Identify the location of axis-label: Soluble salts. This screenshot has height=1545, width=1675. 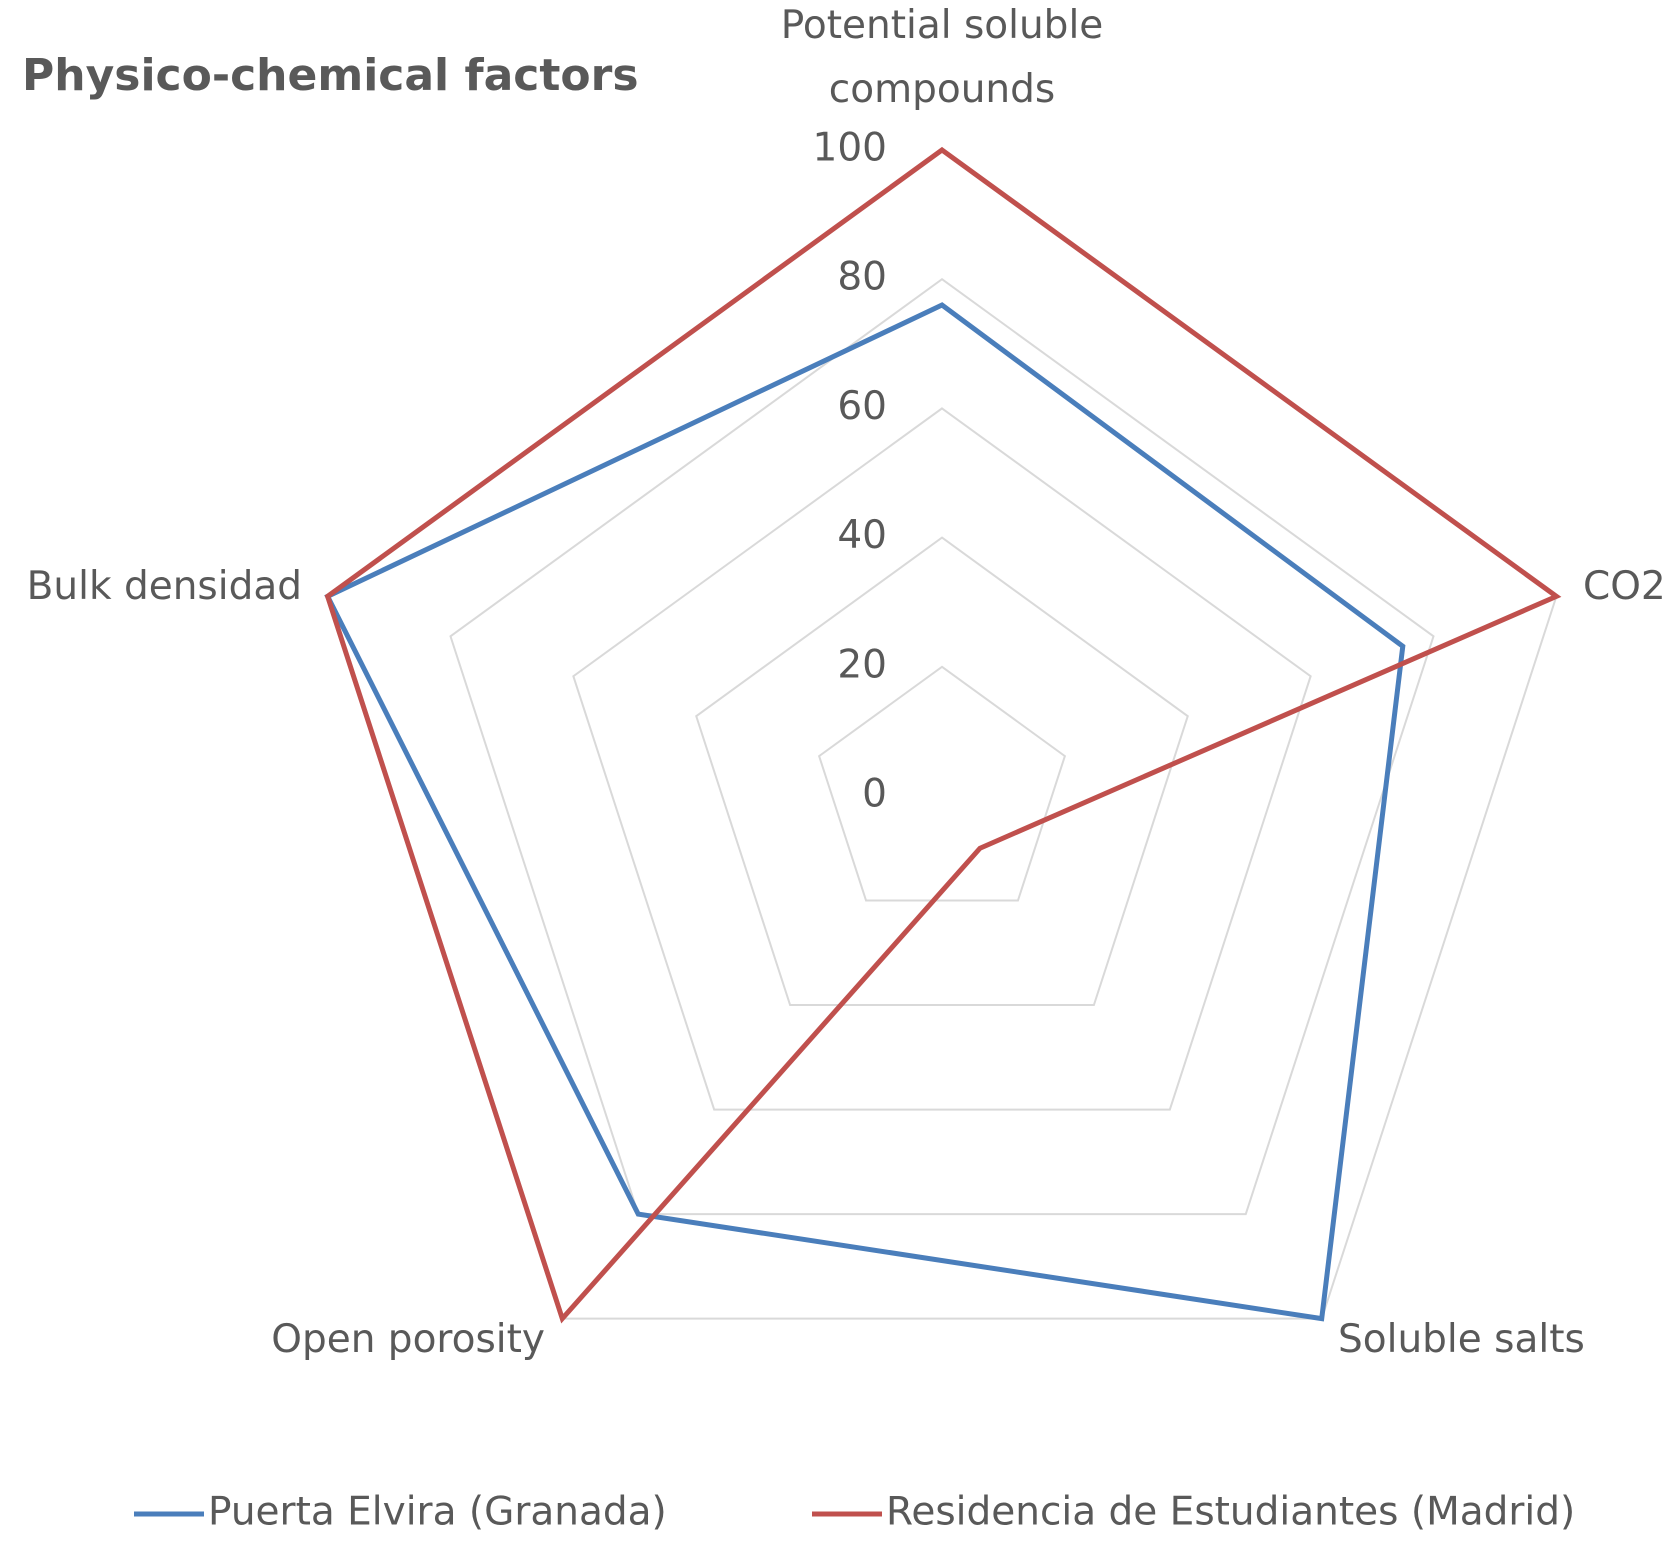
(1461, 1339).